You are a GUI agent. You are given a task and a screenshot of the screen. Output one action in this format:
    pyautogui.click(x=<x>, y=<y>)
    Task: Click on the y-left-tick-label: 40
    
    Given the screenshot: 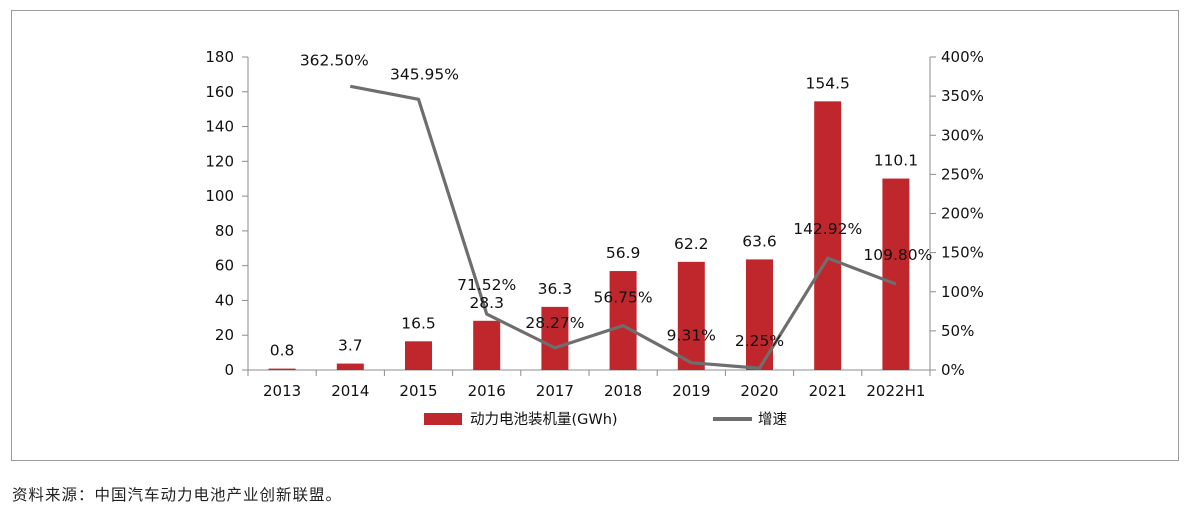 What is the action you would take?
    pyautogui.click(x=224, y=300)
    